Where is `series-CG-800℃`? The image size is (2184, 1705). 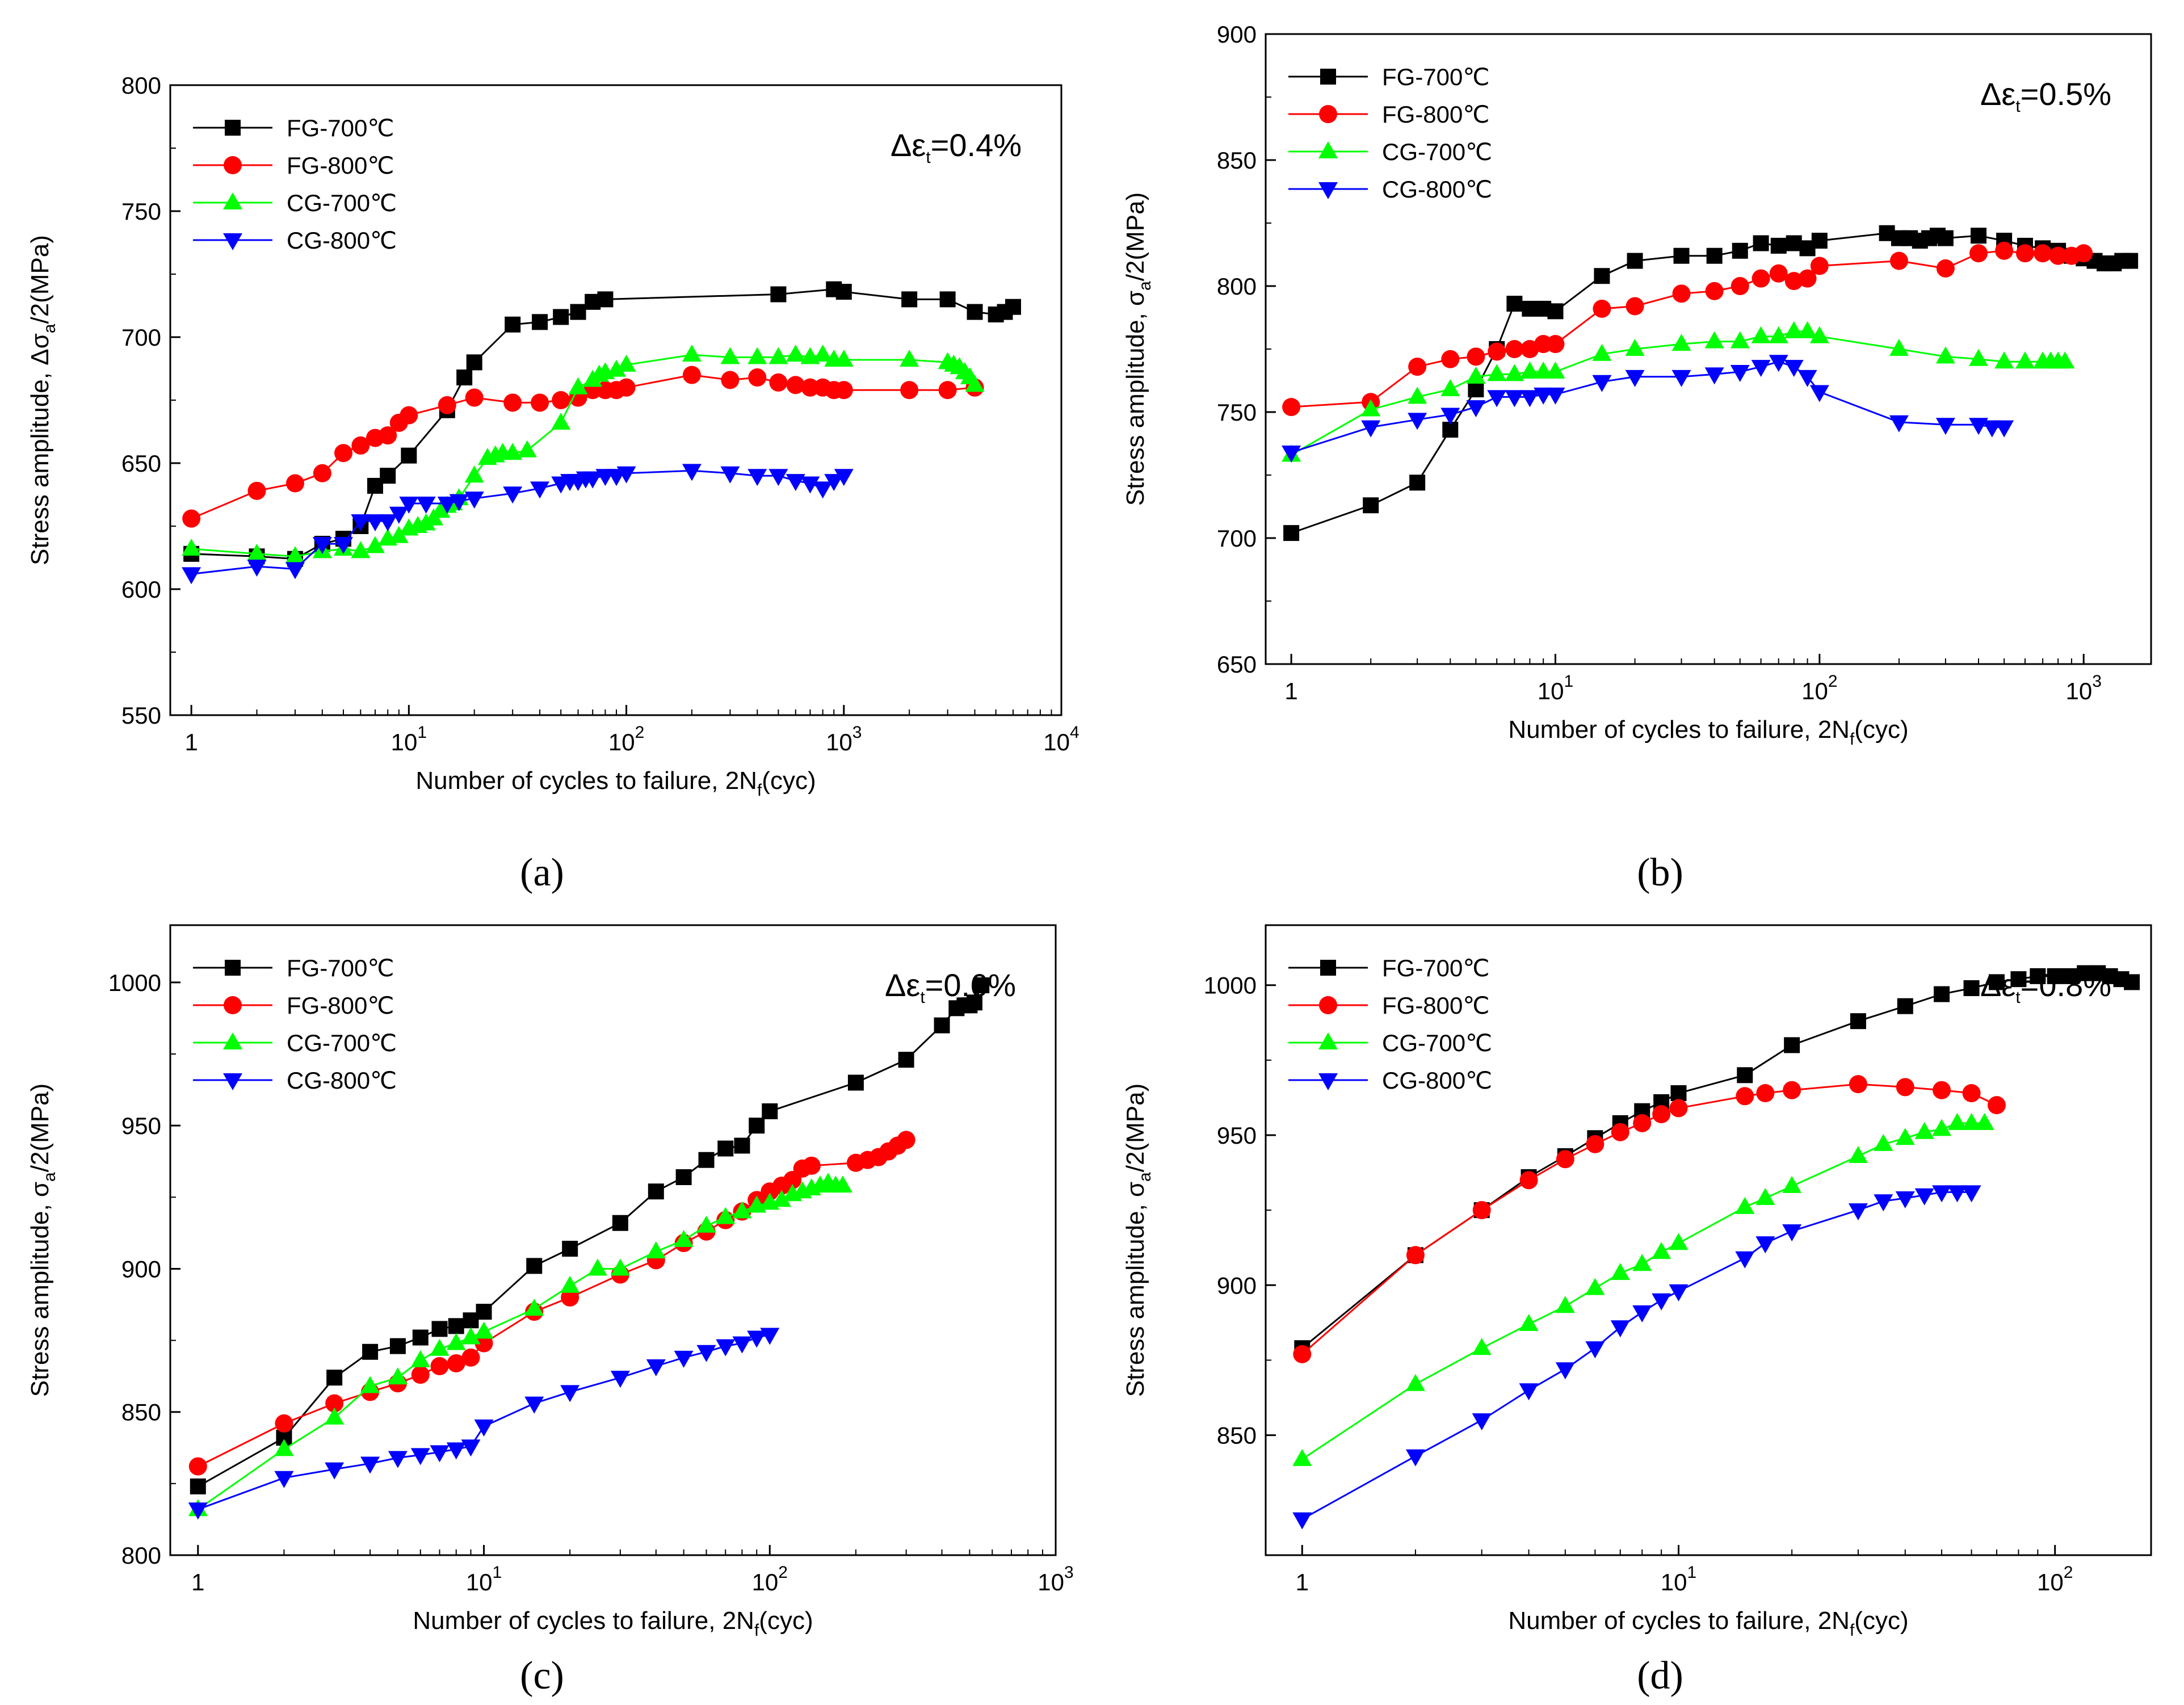 series-CG-800℃ is located at coordinates (1636, 1358).